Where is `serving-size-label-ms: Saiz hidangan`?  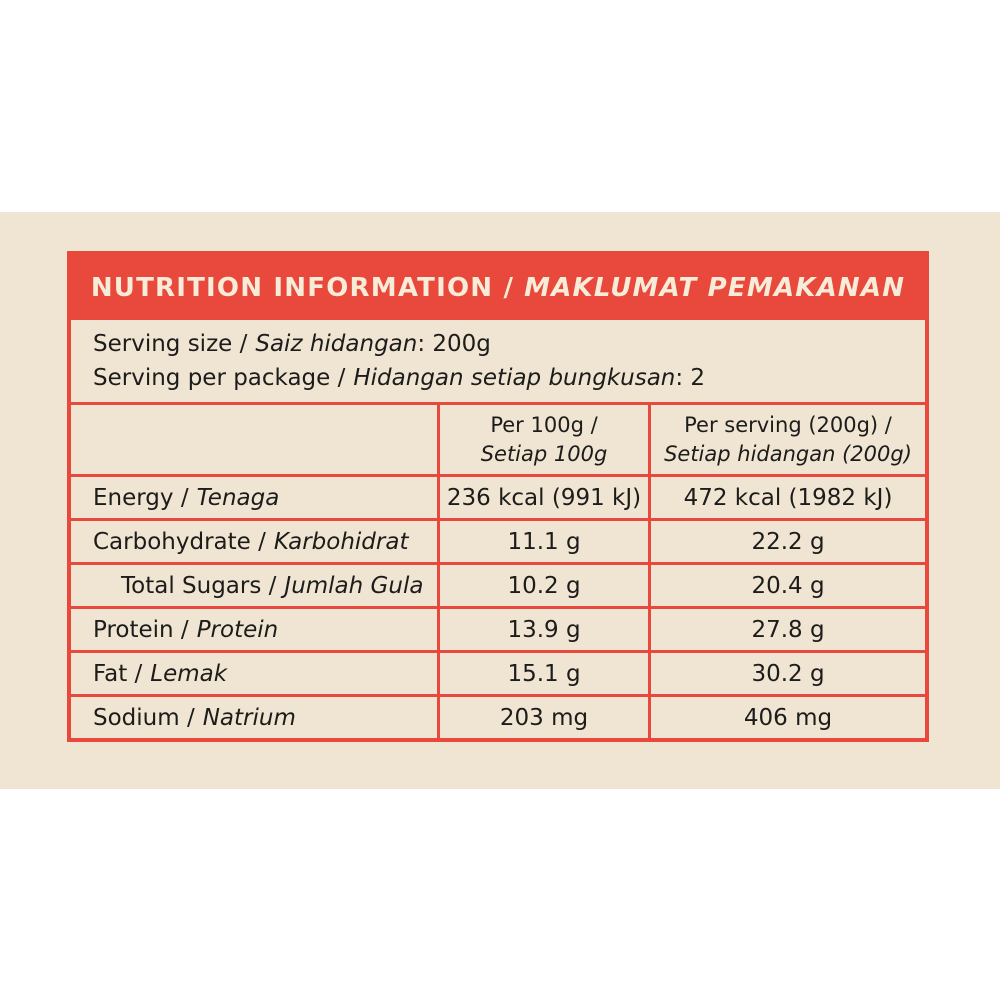 serving-size-label-ms: Saiz hidangan is located at coordinates (336, 344).